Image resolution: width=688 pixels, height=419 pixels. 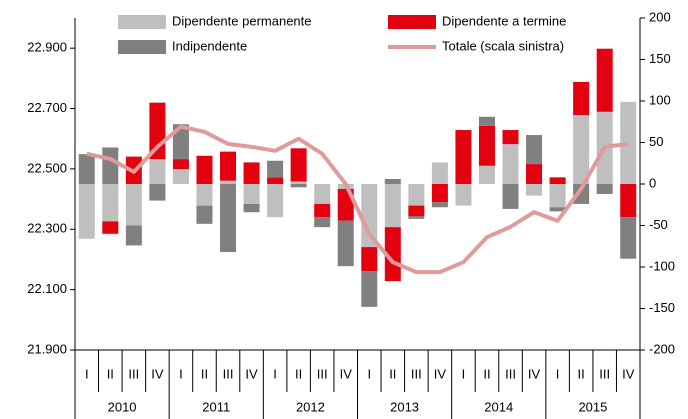 What do you see at coordinates (47, 228) in the screenshot?
I see `y-tick-label: 22.300` at bounding box center [47, 228].